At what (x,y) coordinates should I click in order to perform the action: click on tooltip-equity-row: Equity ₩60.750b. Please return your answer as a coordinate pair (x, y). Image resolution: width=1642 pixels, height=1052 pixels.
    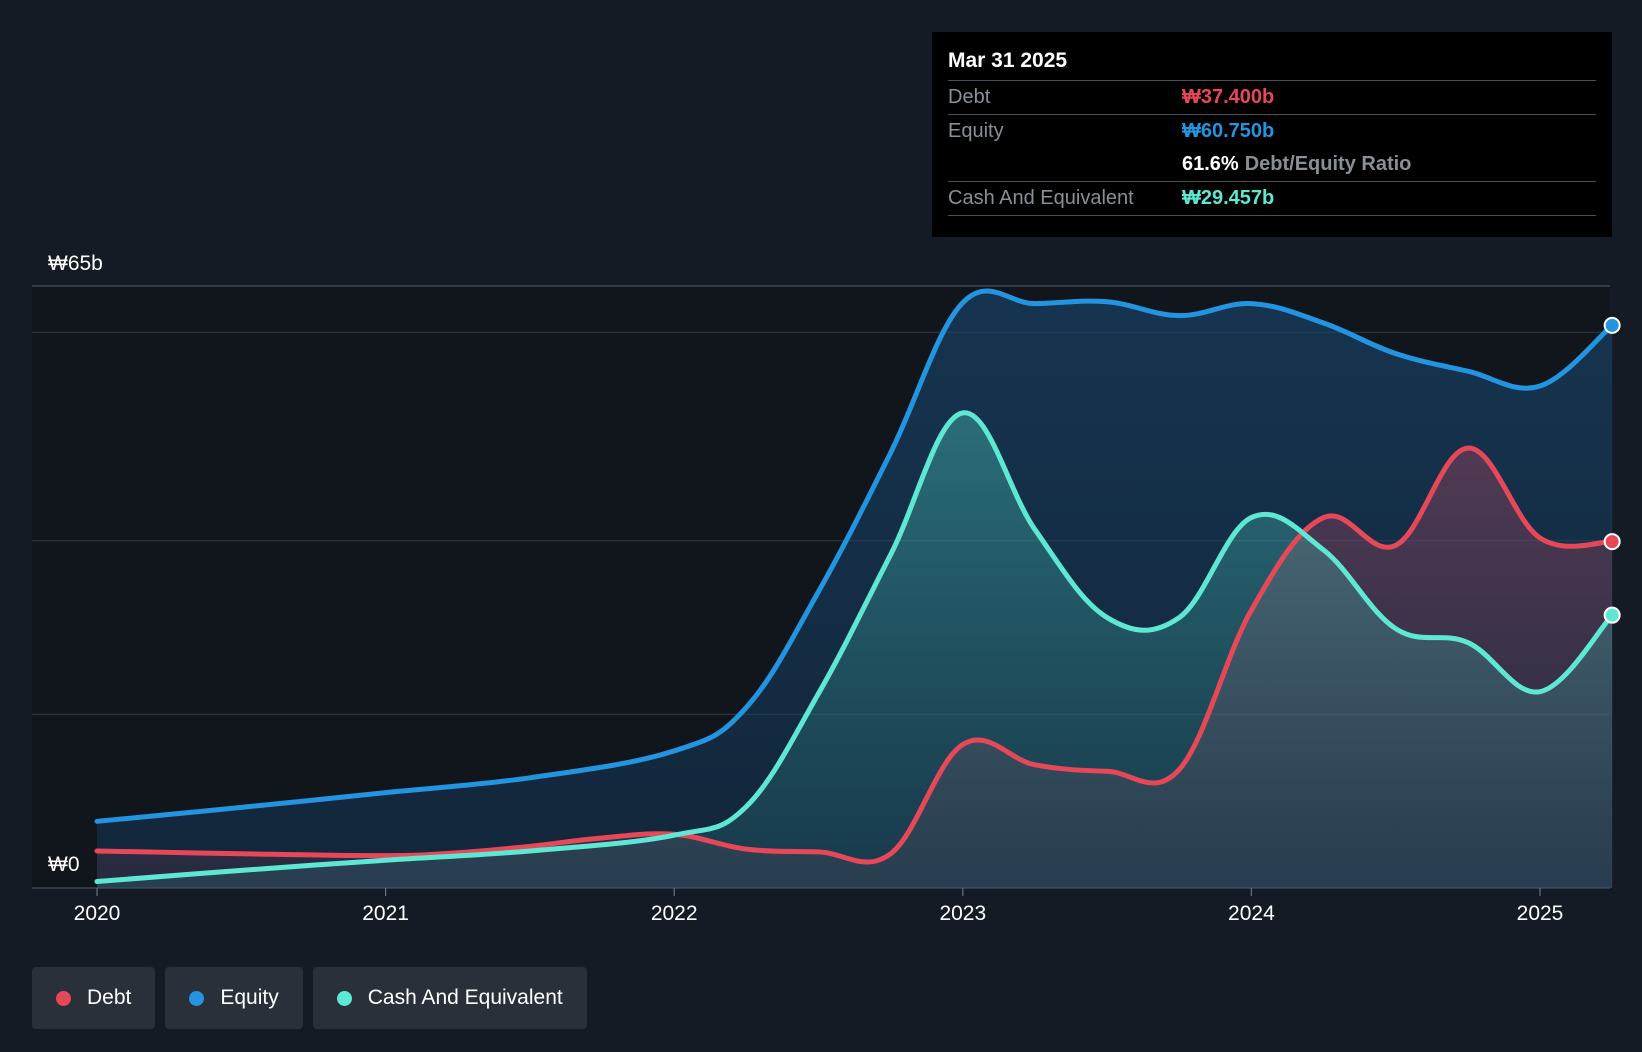
    Looking at the image, I should click on (1272, 131).